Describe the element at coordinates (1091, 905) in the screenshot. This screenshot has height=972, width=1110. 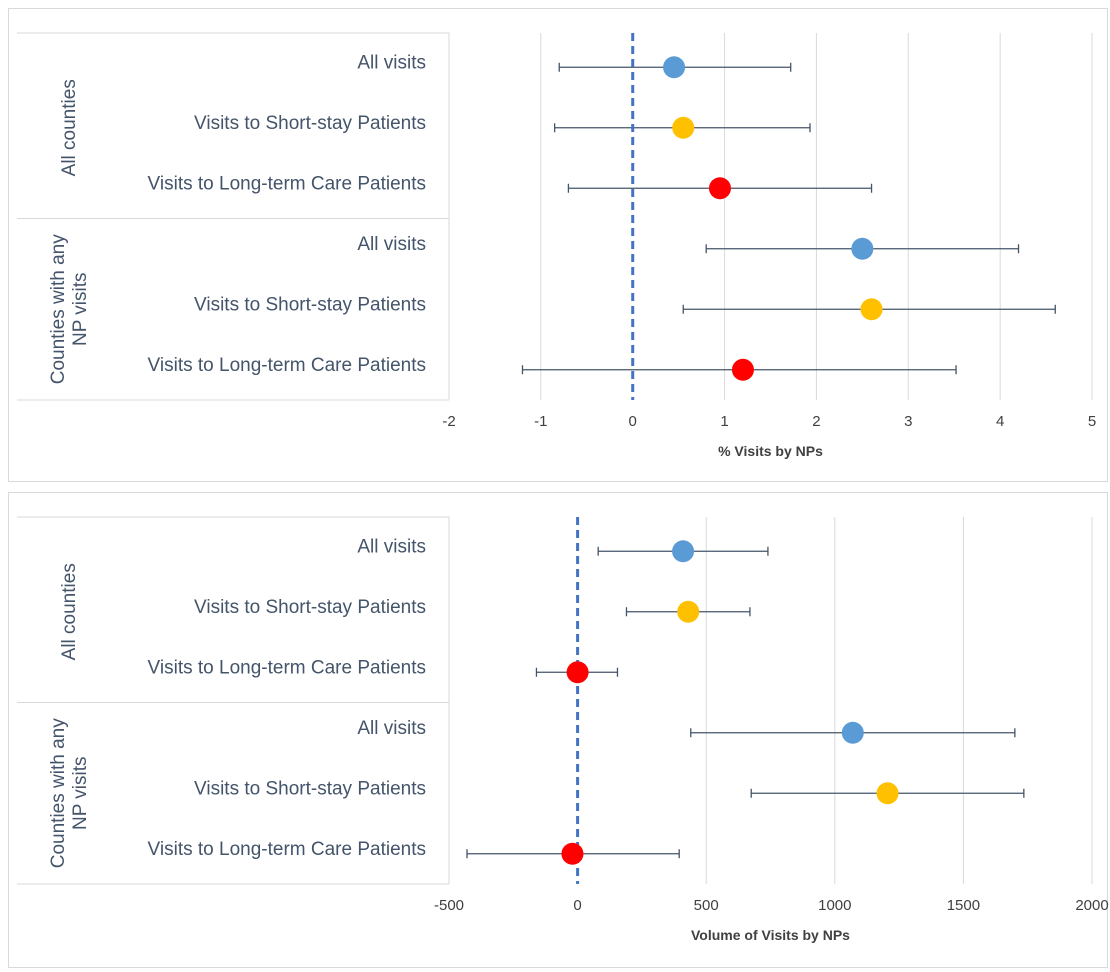
I see `x-tick-label: 2000` at that location.